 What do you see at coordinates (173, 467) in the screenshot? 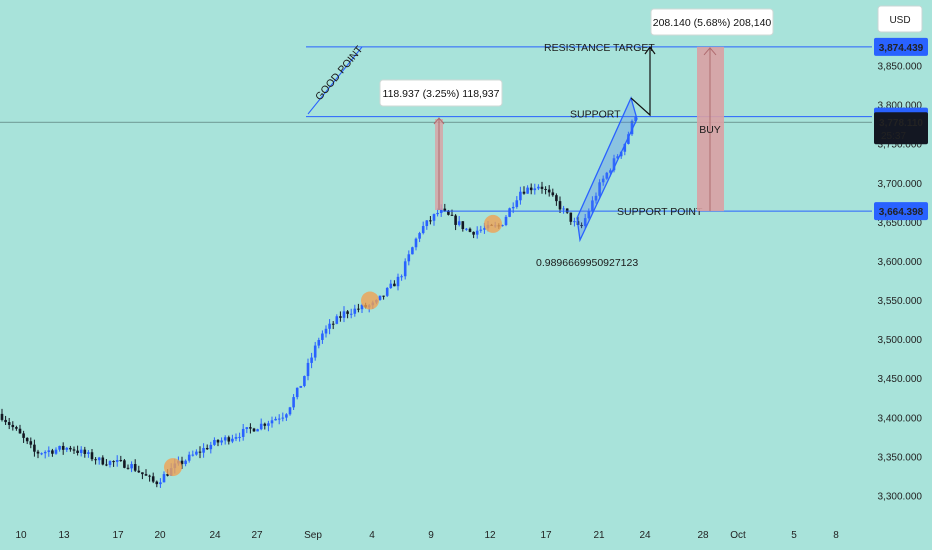
I see `highlight-circle` at bounding box center [173, 467].